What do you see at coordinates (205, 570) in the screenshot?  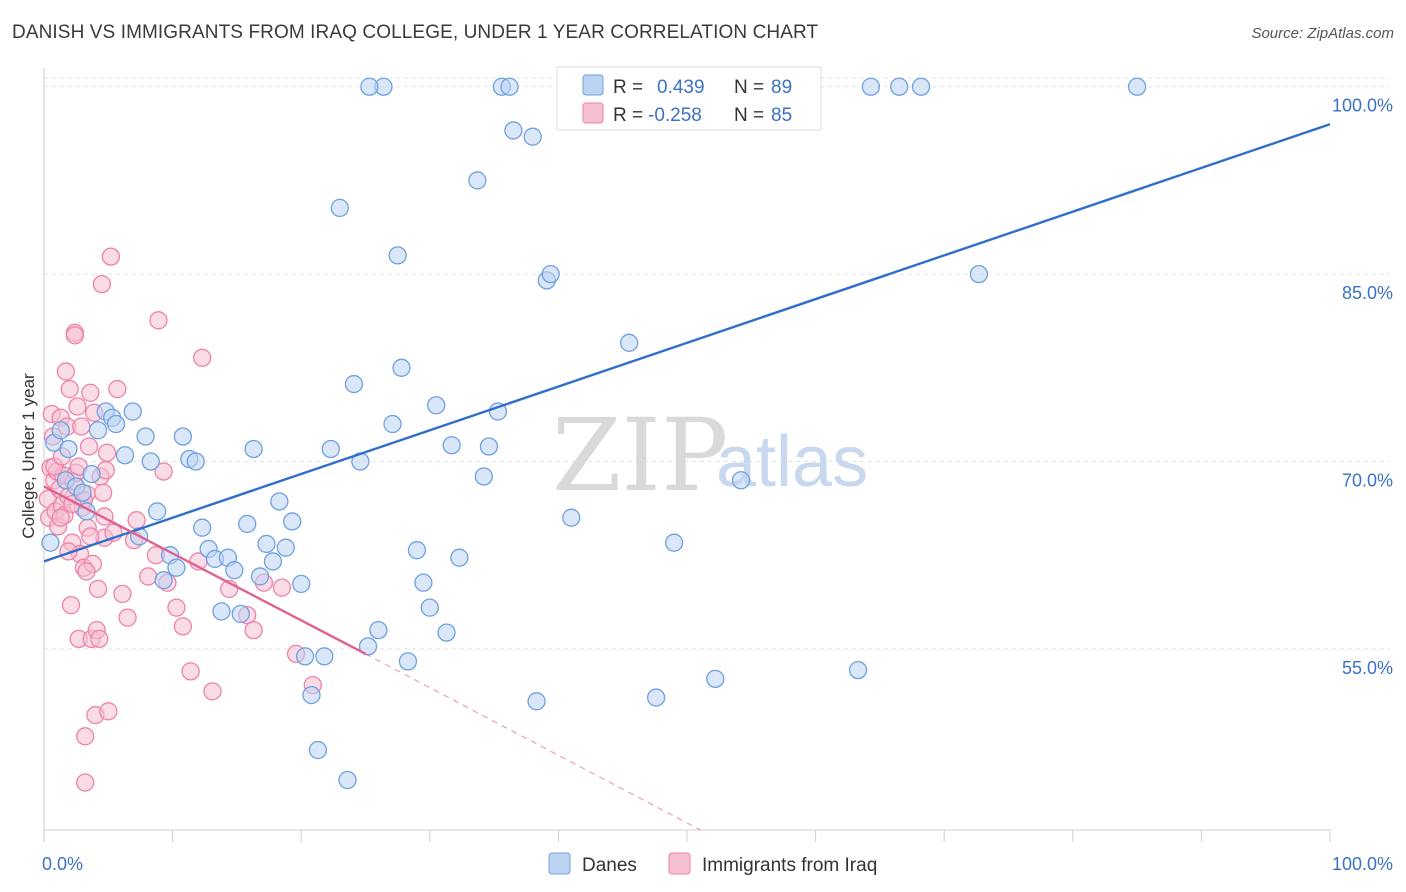 I see `iraq-trend-line` at bounding box center [205, 570].